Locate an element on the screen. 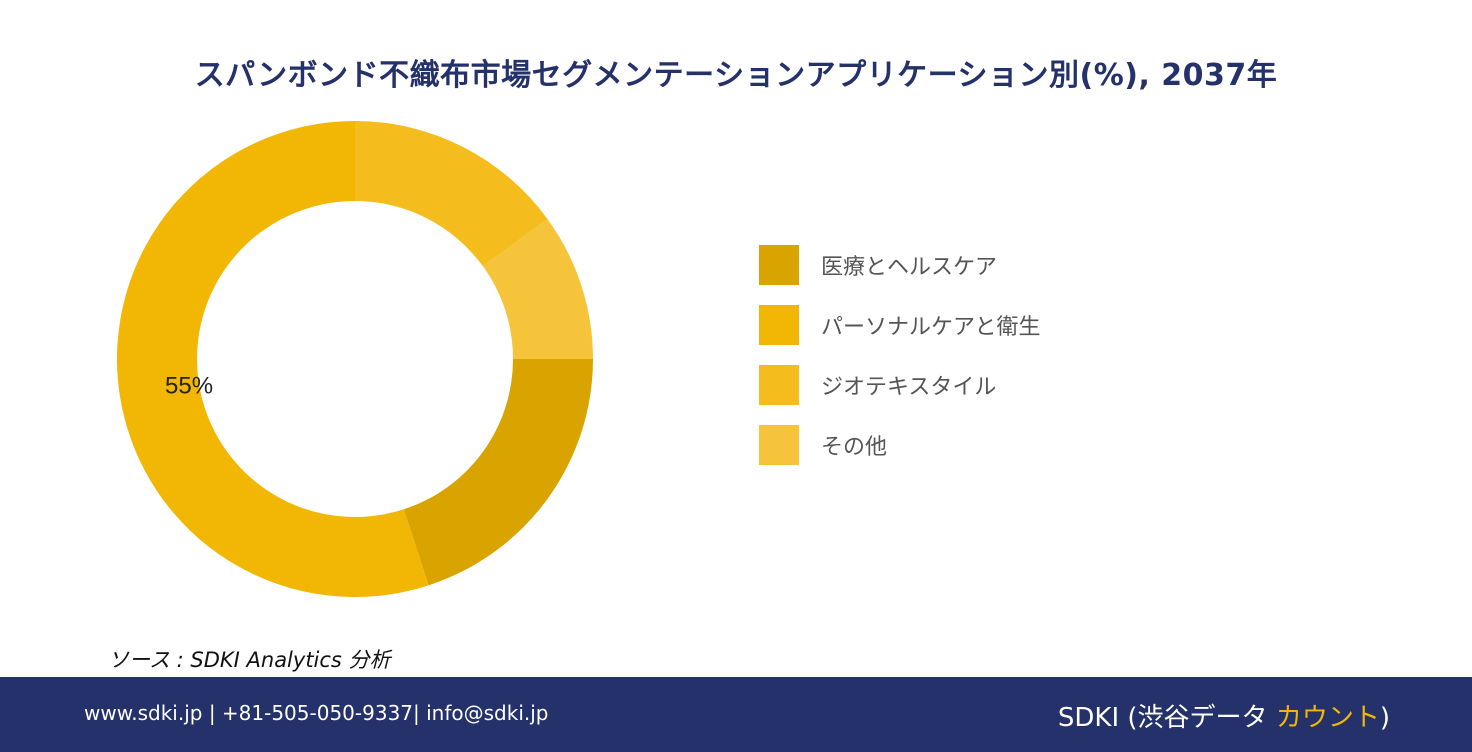 The height and width of the screenshot is (752, 1472). footer-brand: SDKI (渋谷データ カウント) is located at coordinates (1224, 715).